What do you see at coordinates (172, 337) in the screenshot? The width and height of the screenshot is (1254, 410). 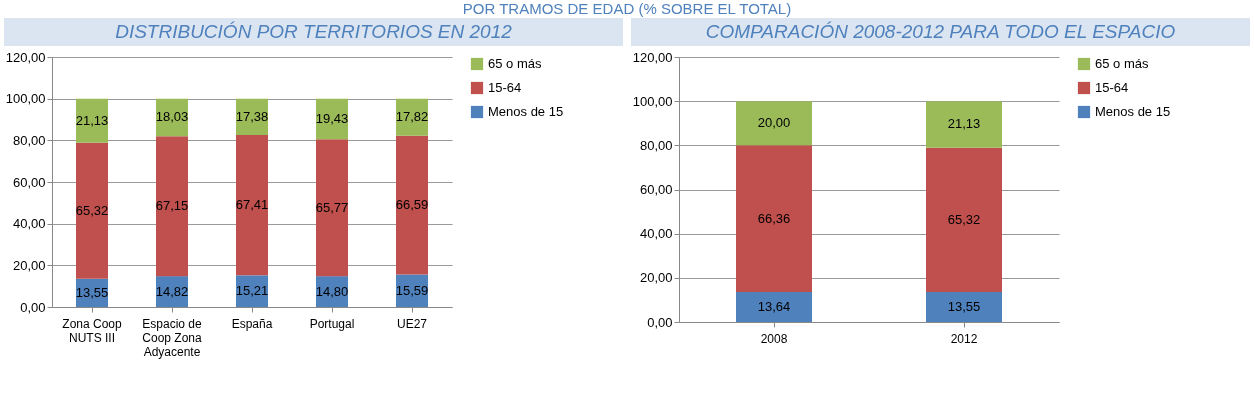 I see `x-tick-label: Espacio de Coop Zona Adyacente` at bounding box center [172, 337].